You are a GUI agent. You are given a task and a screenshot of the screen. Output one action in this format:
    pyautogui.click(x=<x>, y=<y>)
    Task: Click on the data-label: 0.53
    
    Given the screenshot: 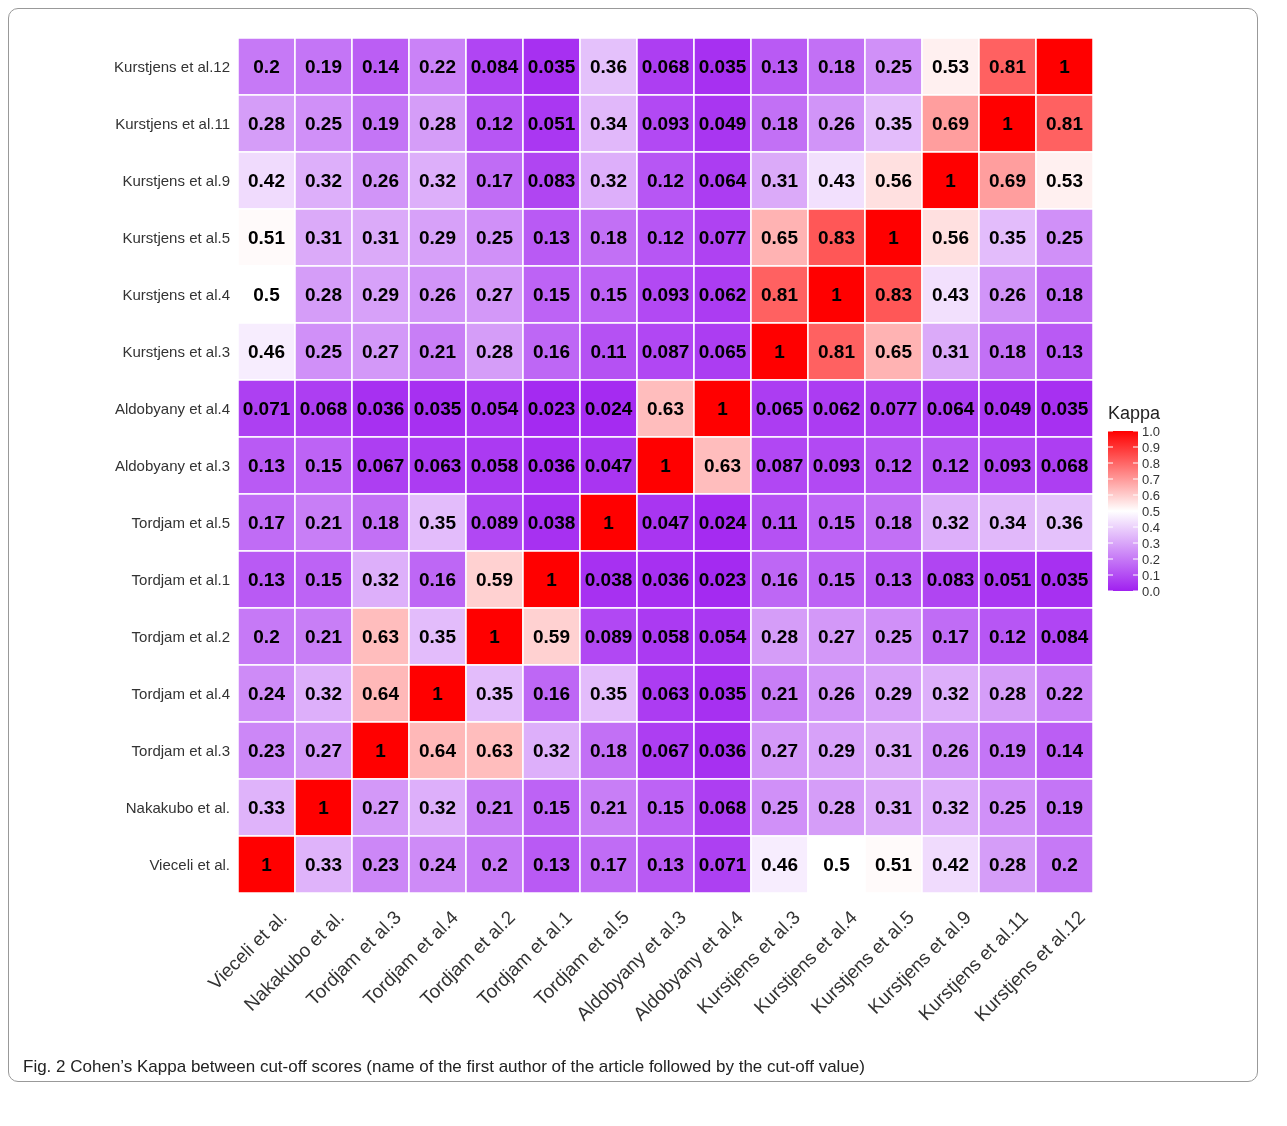 What is the action you would take?
    pyautogui.click(x=950, y=66)
    